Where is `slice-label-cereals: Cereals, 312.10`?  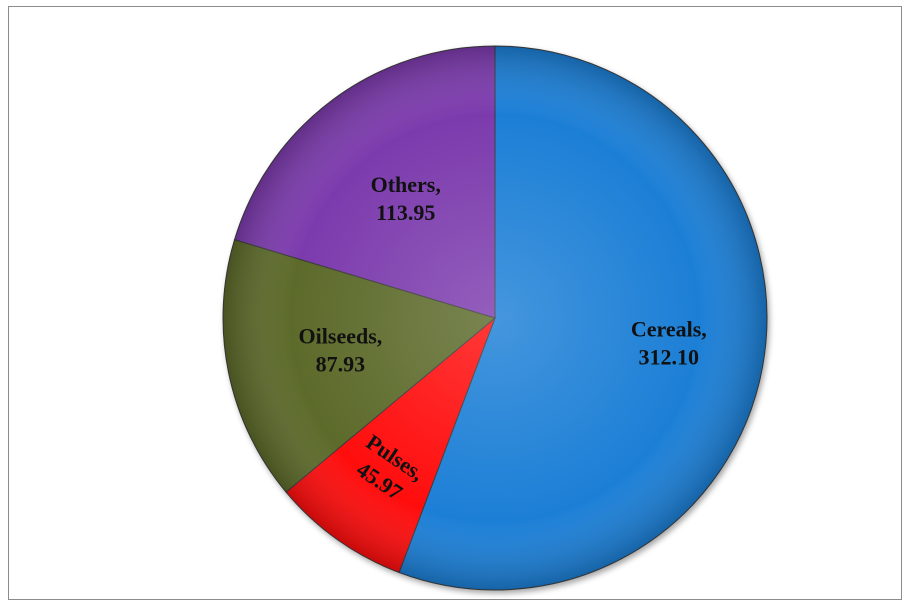 slice-label-cereals: Cereals, 312.10 is located at coordinates (669, 342).